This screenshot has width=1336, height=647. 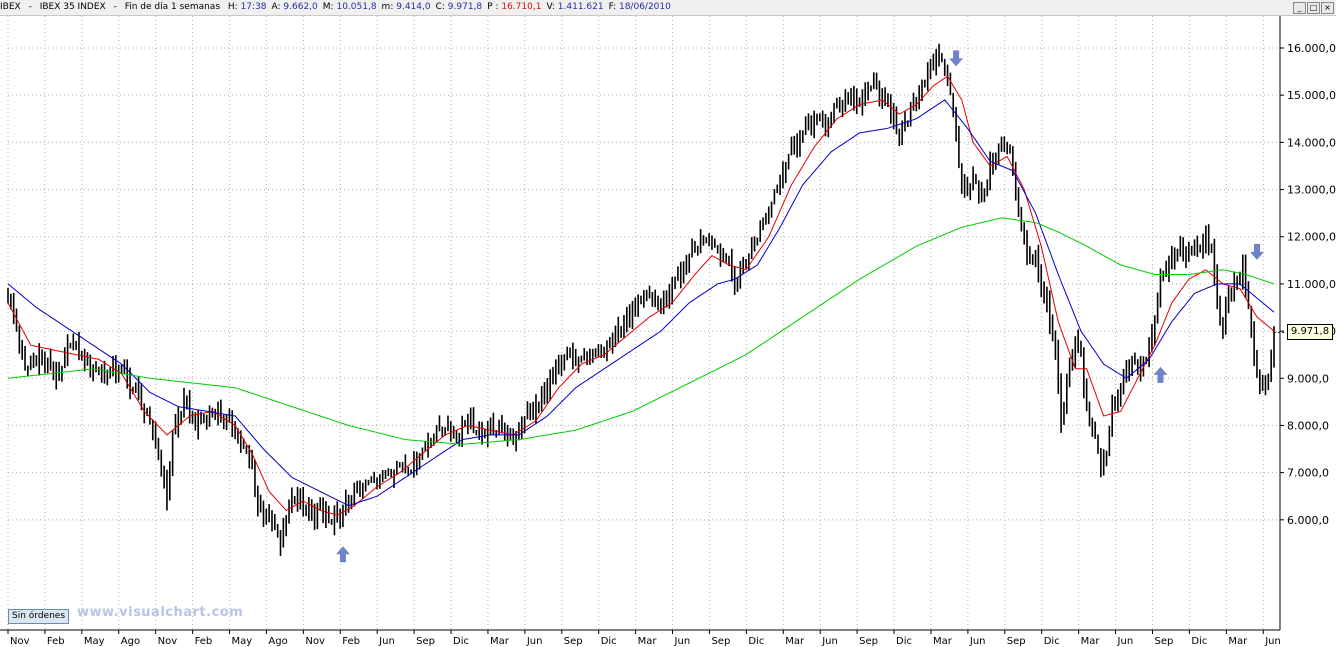 What do you see at coordinates (1308, 520) in the screenshot?
I see `y-tick-label: 6.000,0` at bounding box center [1308, 520].